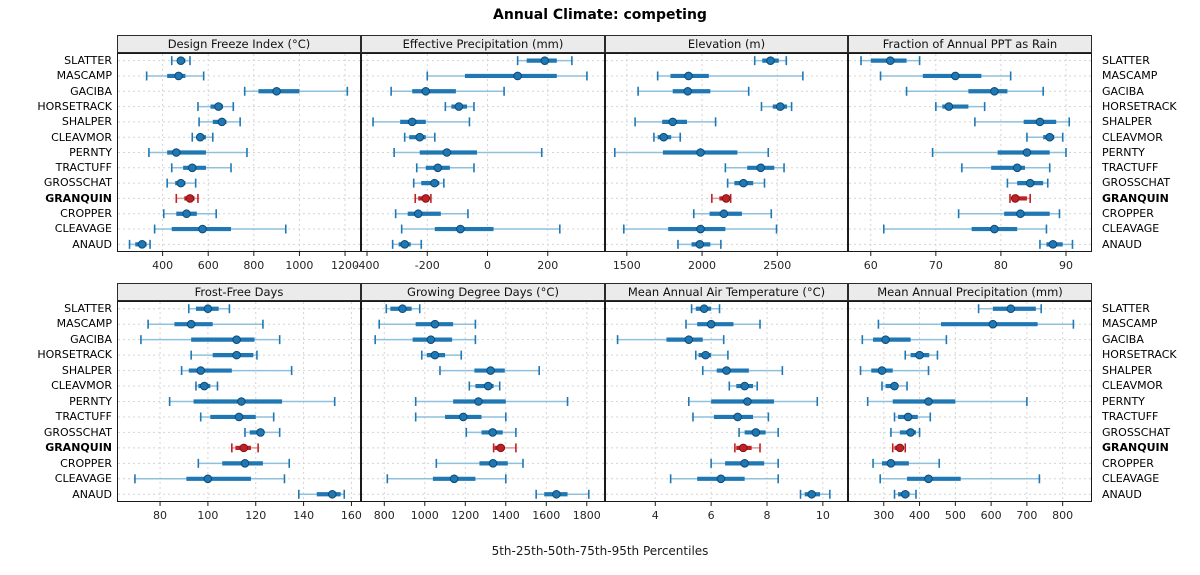 The image size is (1200, 575). Describe the element at coordinates (239, 292) in the screenshot. I see `panel-title: Frost-Free Days` at that location.